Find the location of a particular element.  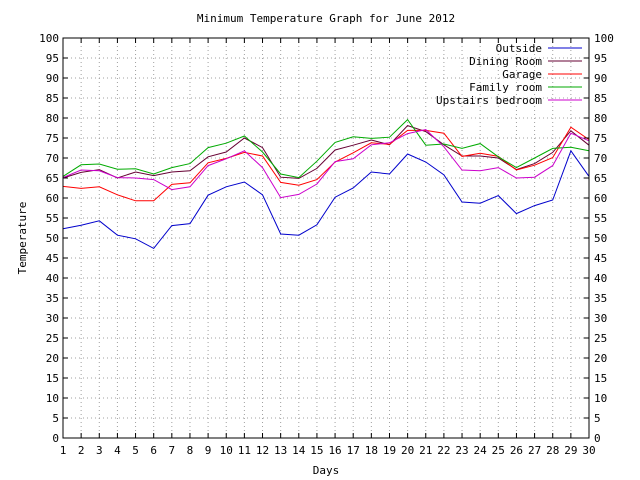

y-tick-label-right: 60 is located at coordinates (600, 198).